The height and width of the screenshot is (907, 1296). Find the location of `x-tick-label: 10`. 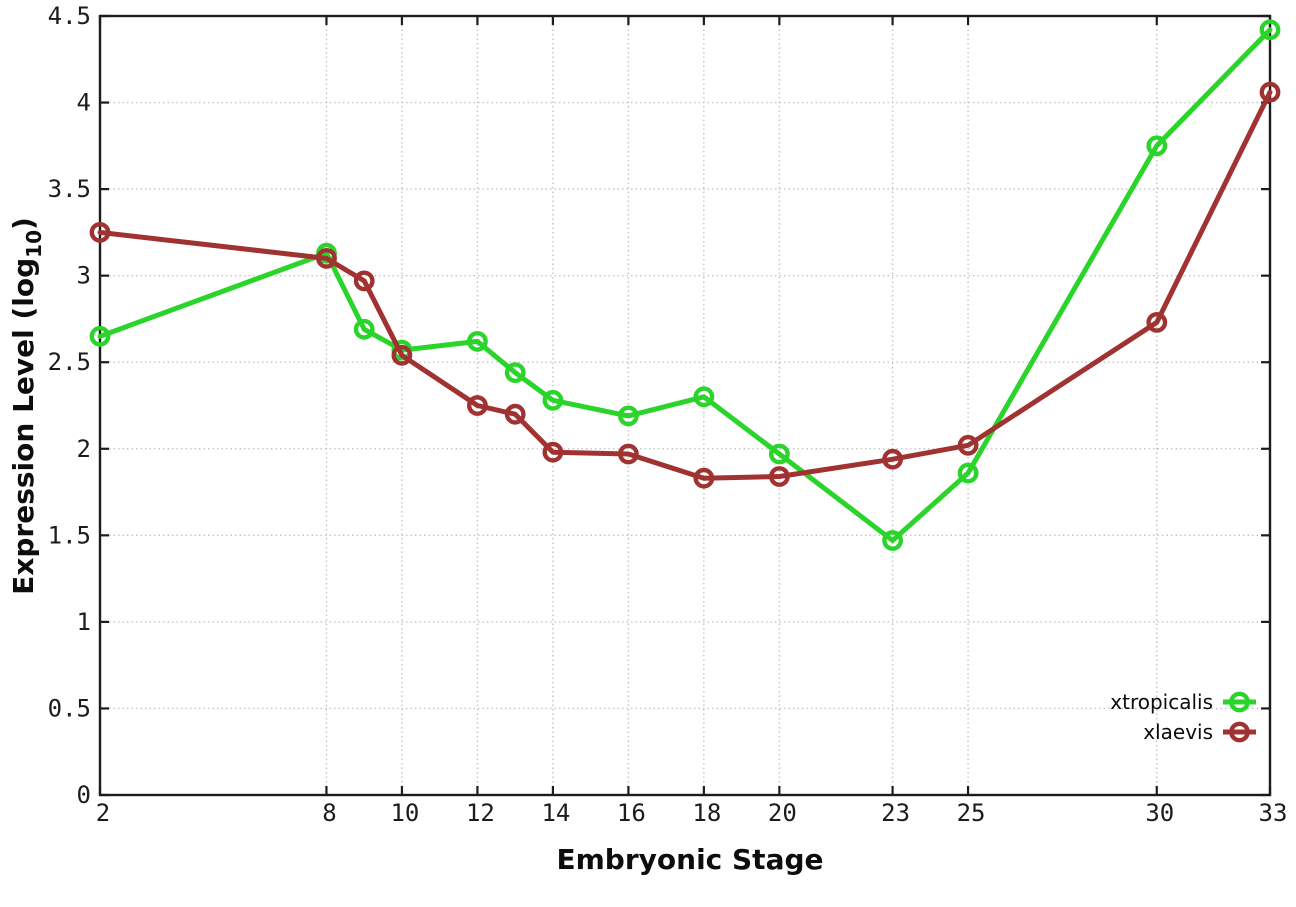

x-tick-label: 10 is located at coordinates (404, 813).